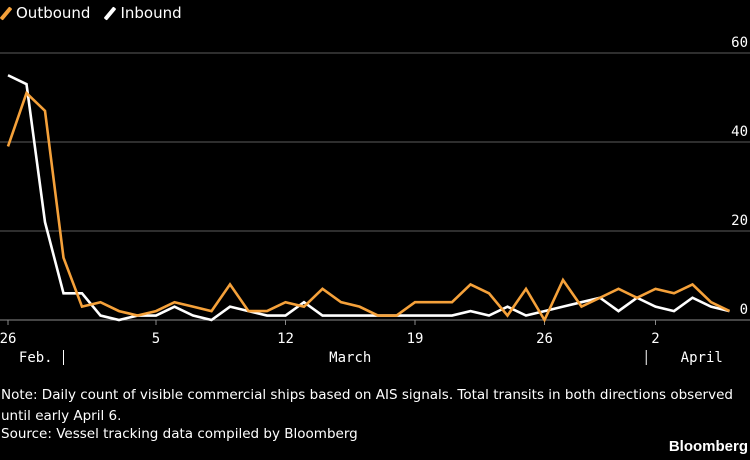 This screenshot has height=460, width=750. Describe the element at coordinates (53, 13) in the screenshot. I see `legend-label-outbound: Outbound` at that location.